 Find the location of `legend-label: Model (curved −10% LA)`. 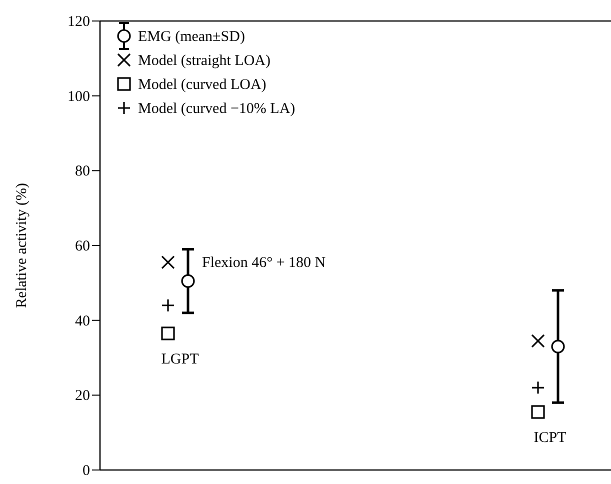

legend-label: Model (curved −10% LA) is located at coordinates (217, 109).